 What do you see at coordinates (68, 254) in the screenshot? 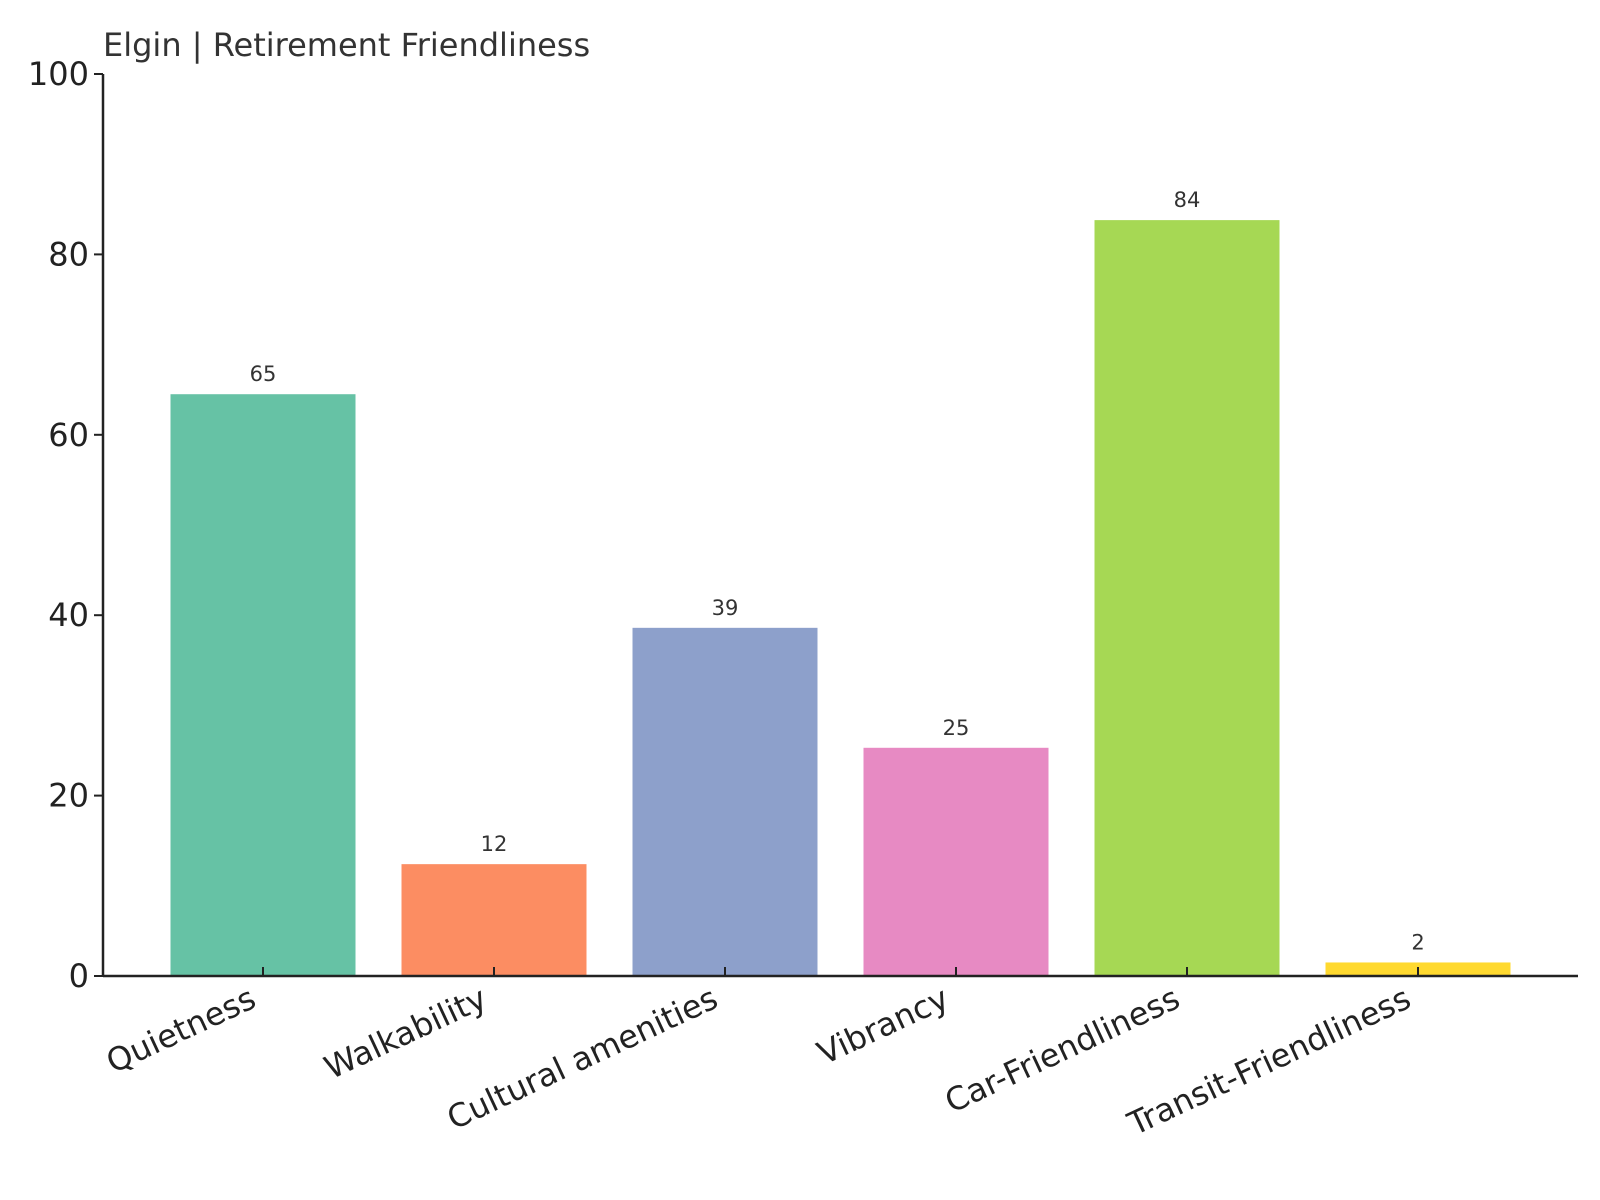
I see `y-tick-label-4: 80` at bounding box center [68, 254].